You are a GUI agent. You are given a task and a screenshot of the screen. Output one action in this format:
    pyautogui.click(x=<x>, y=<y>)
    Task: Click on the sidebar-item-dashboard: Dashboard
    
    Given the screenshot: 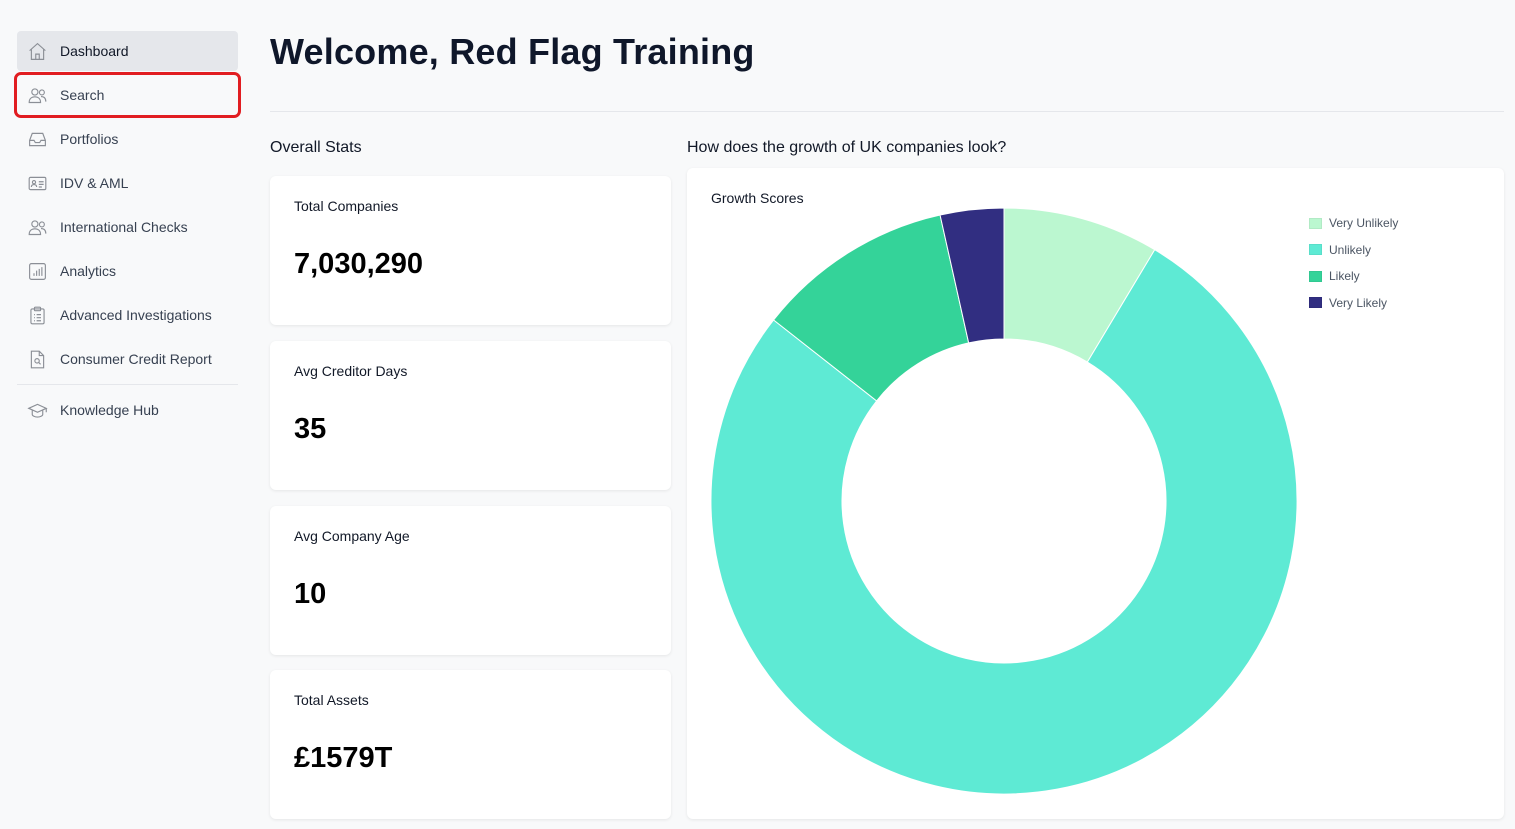 What is the action you would take?
    pyautogui.click(x=127, y=51)
    